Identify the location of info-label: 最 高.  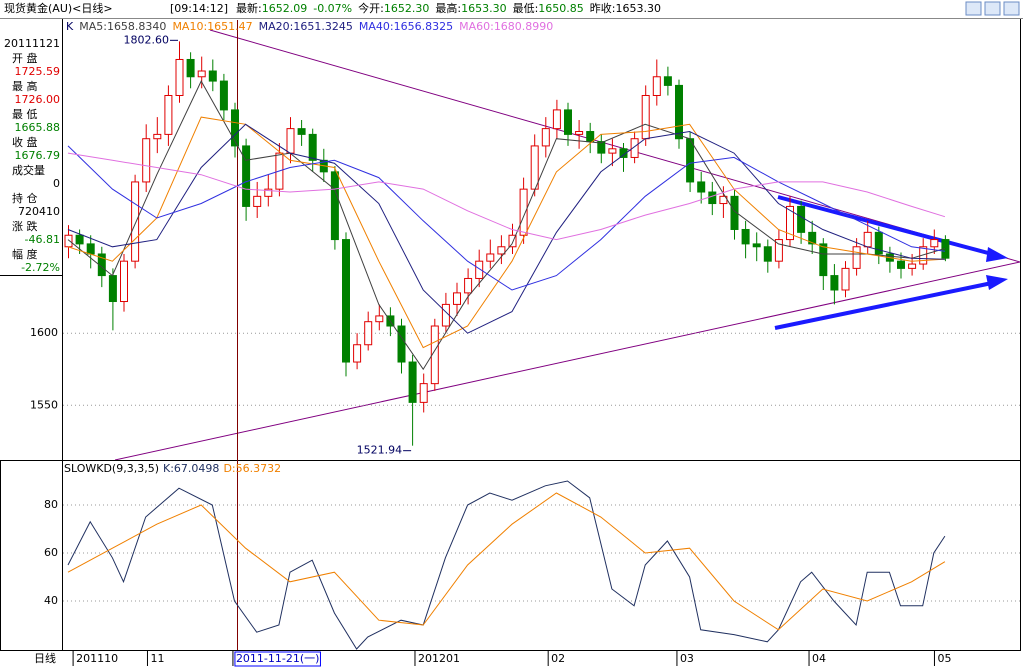
(25, 86).